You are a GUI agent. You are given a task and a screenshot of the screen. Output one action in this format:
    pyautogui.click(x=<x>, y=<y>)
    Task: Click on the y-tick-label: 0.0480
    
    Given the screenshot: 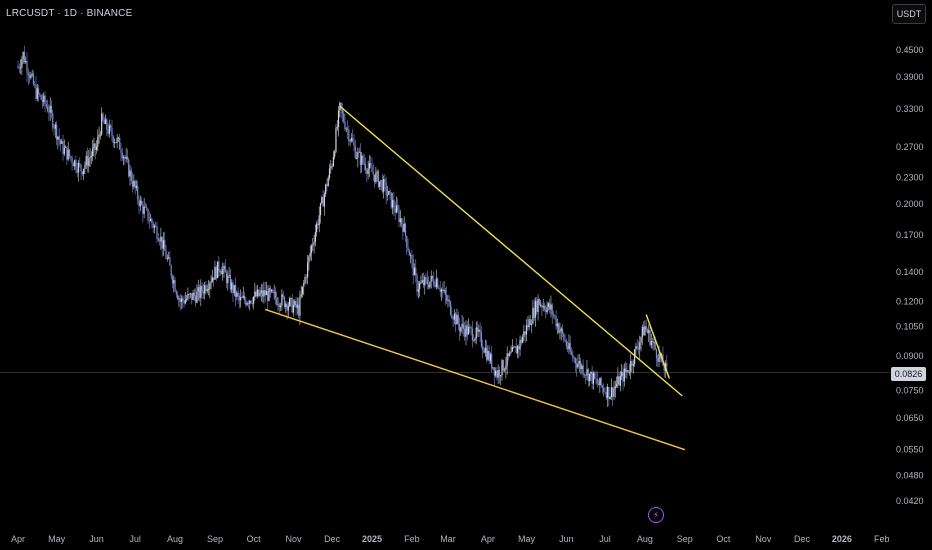 What is the action you would take?
    pyautogui.click(x=910, y=476)
    